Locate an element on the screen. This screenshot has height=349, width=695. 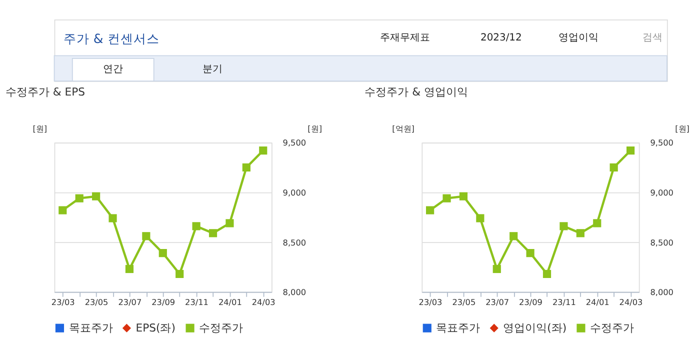
legend-label: 영업이익(좌) is located at coordinates (535, 328).